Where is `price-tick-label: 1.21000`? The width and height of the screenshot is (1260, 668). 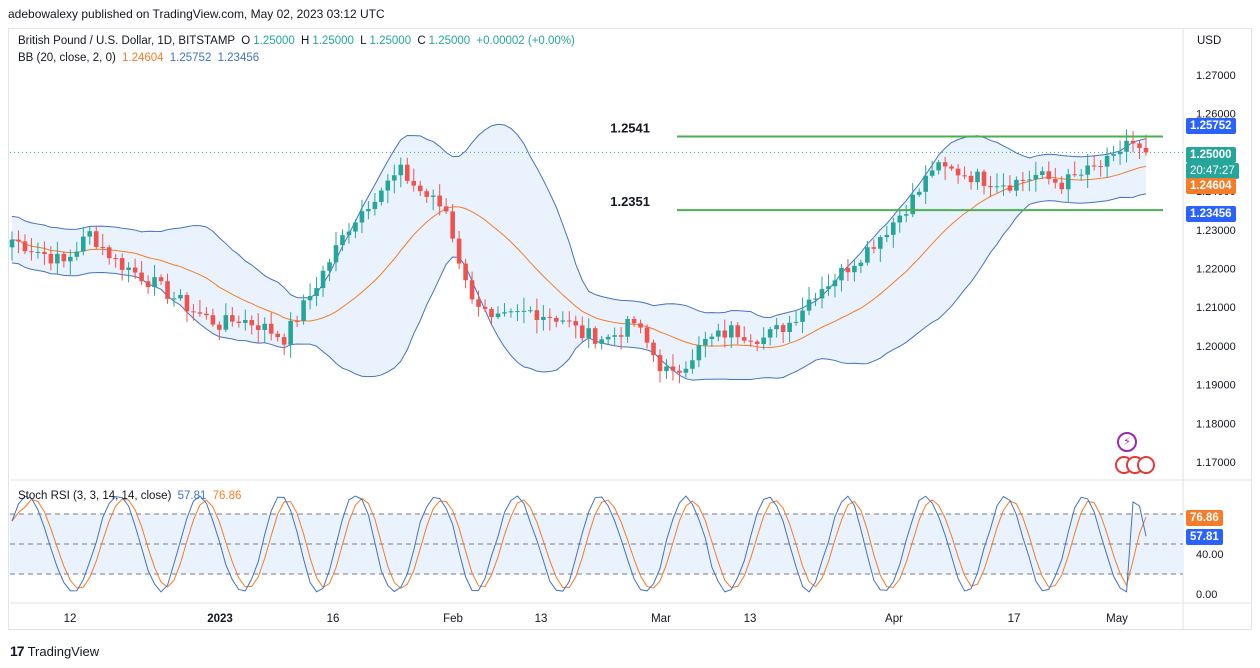 price-tick-label: 1.21000 is located at coordinates (1216, 308).